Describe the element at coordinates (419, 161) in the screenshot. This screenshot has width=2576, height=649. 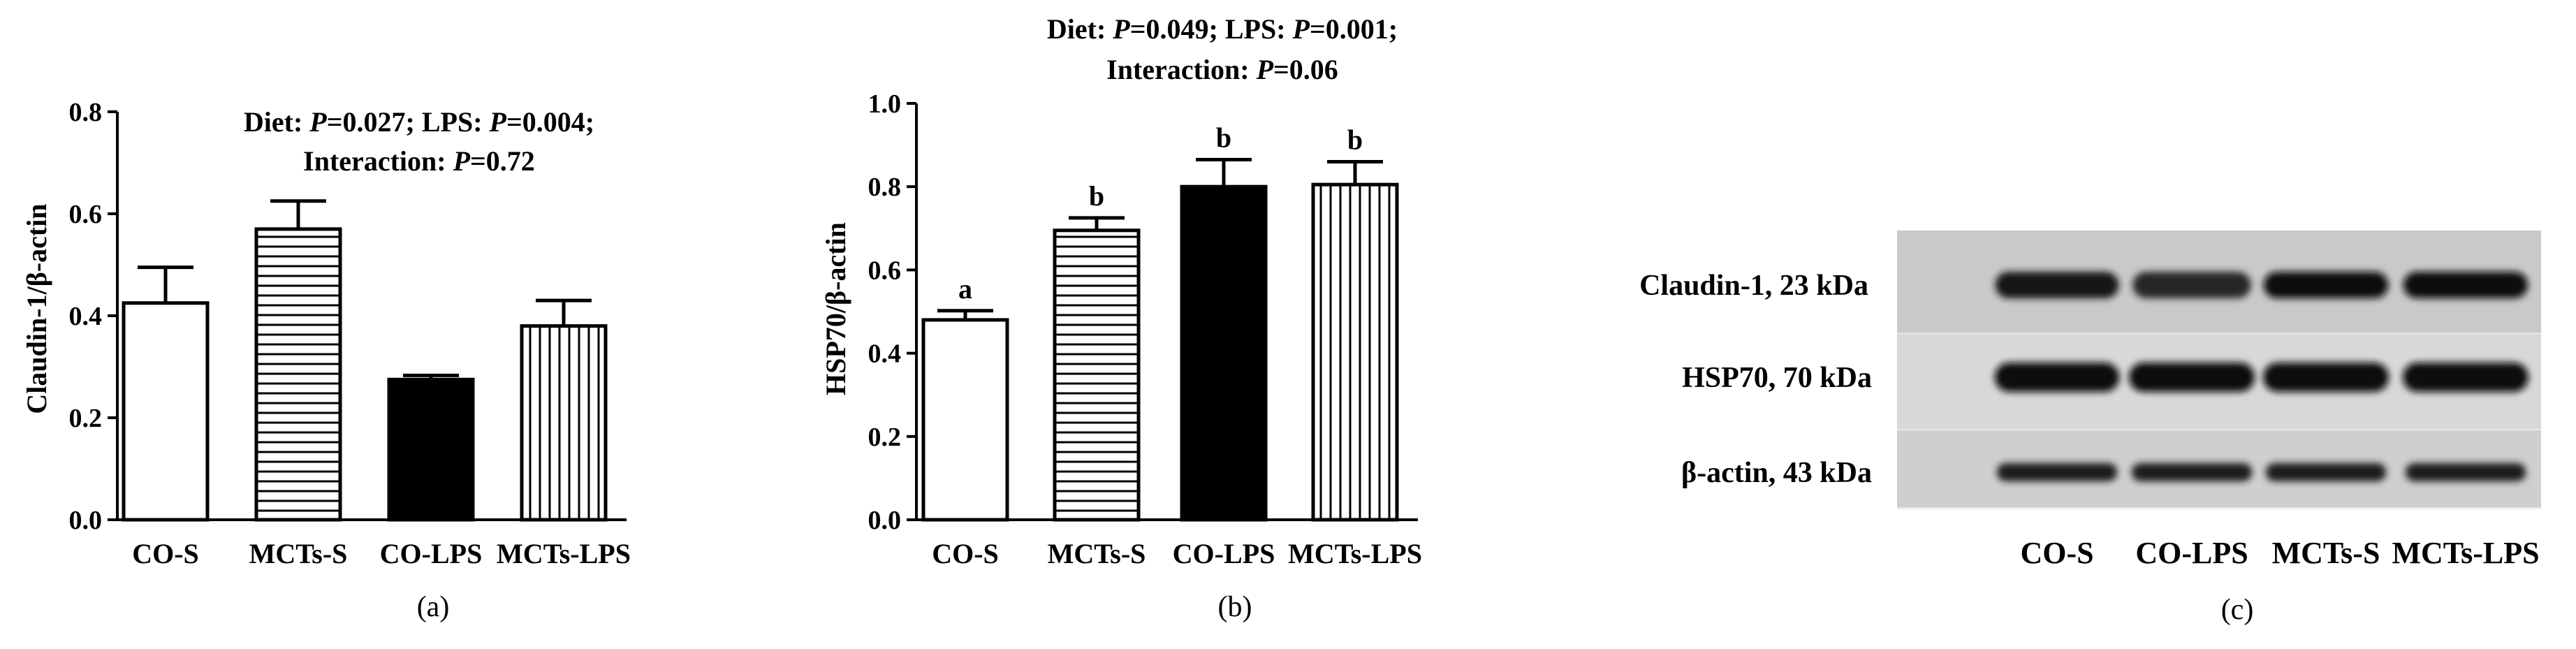
I see `chart-title-line2: Interaction: P=0.72` at that location.